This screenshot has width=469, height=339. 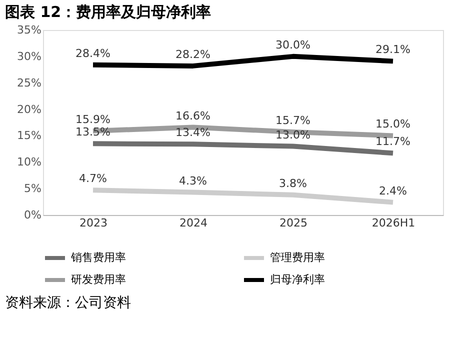 What do you see at coordinates (29, 83) in the screenshot?
I see `y-tick-label: 25%` at bounding box center [29, 83].